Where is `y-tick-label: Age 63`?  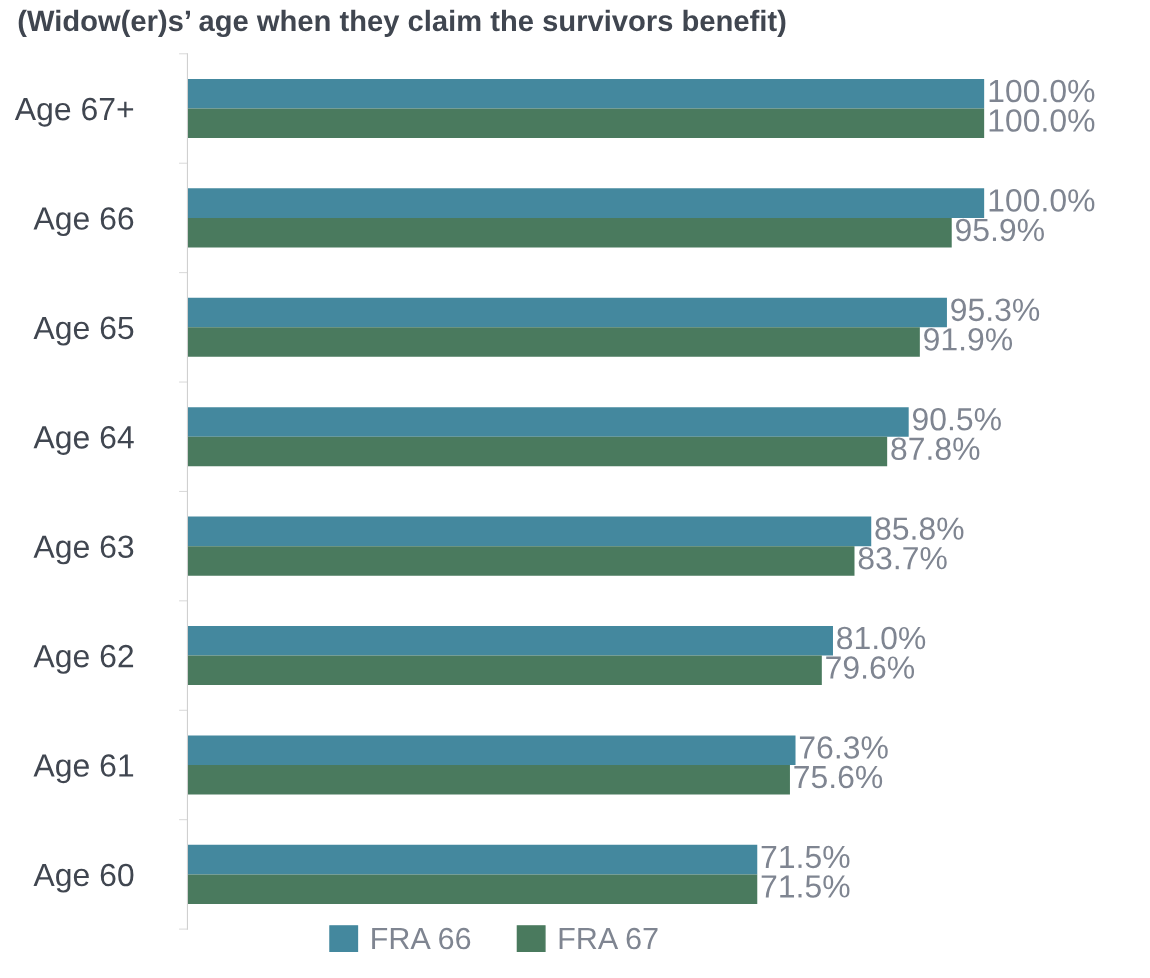 y-tick-label: Age 63 is located at coordinates (83, 550).